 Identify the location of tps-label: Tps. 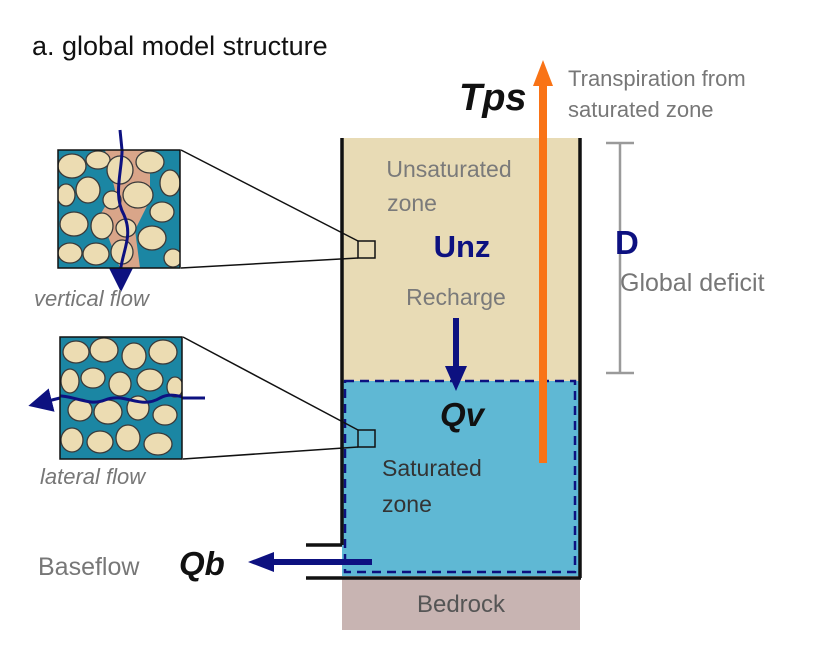
(493, 98).